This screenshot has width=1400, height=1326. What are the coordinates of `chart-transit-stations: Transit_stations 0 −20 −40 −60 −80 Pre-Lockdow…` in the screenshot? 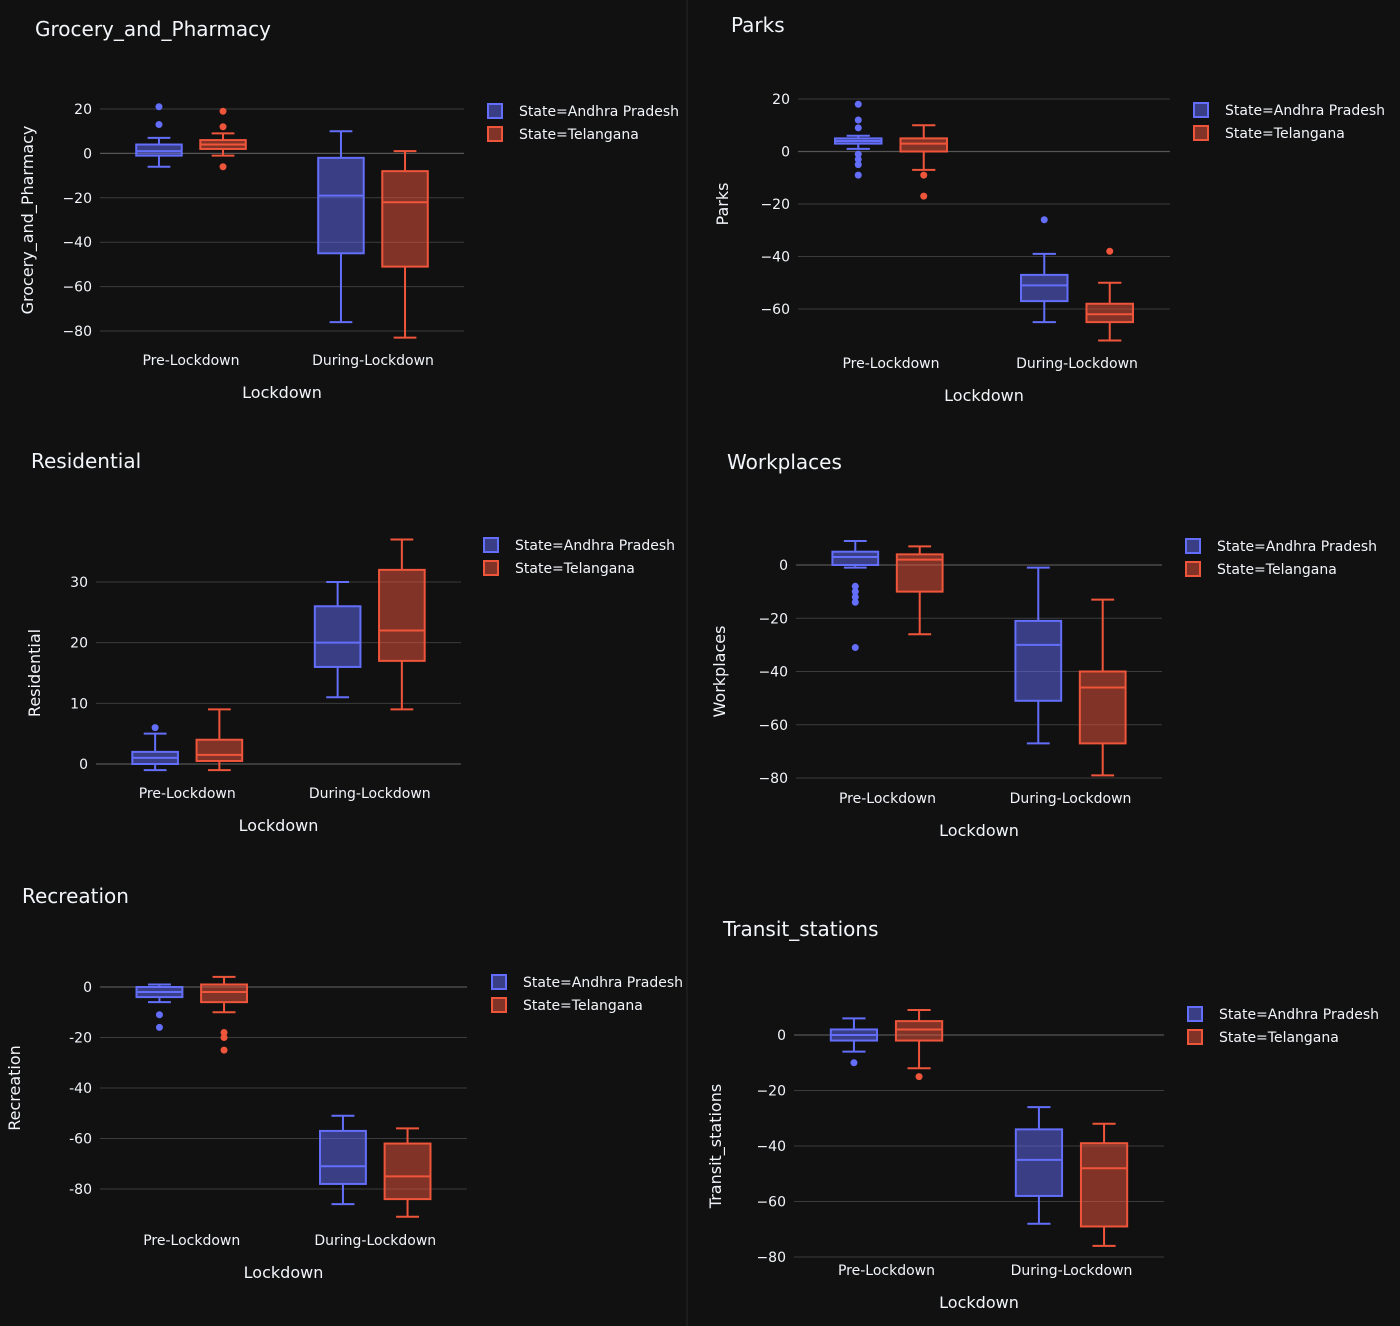 It's located at (1042, 1114).